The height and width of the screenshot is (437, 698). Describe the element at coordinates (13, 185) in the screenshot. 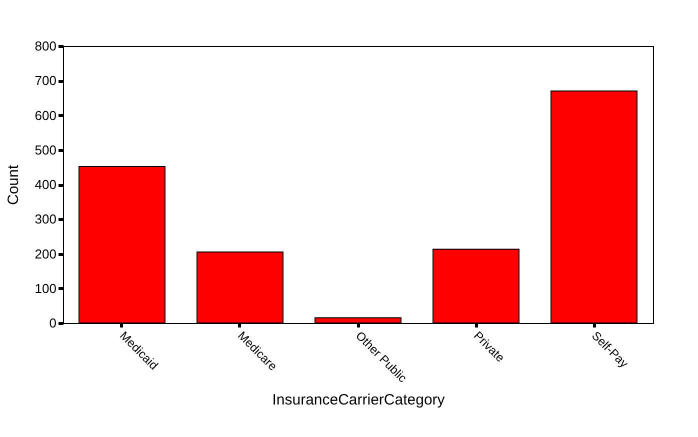

I see `y-axis-title: Count` at that location.